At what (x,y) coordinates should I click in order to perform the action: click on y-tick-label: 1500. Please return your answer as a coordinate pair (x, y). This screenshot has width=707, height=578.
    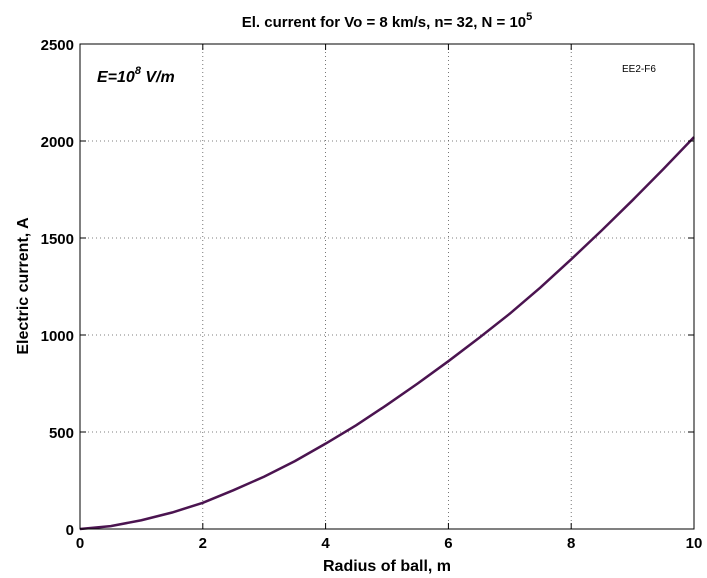
    Looking at the image, I should click on (57, 239).